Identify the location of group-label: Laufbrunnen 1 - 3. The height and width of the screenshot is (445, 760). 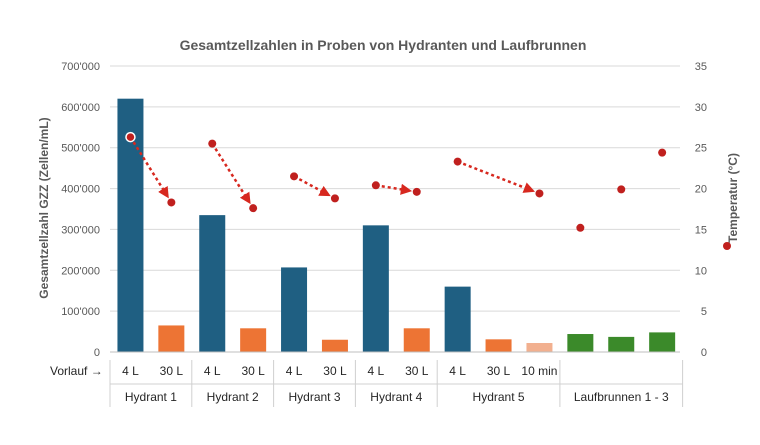
(621, 397).